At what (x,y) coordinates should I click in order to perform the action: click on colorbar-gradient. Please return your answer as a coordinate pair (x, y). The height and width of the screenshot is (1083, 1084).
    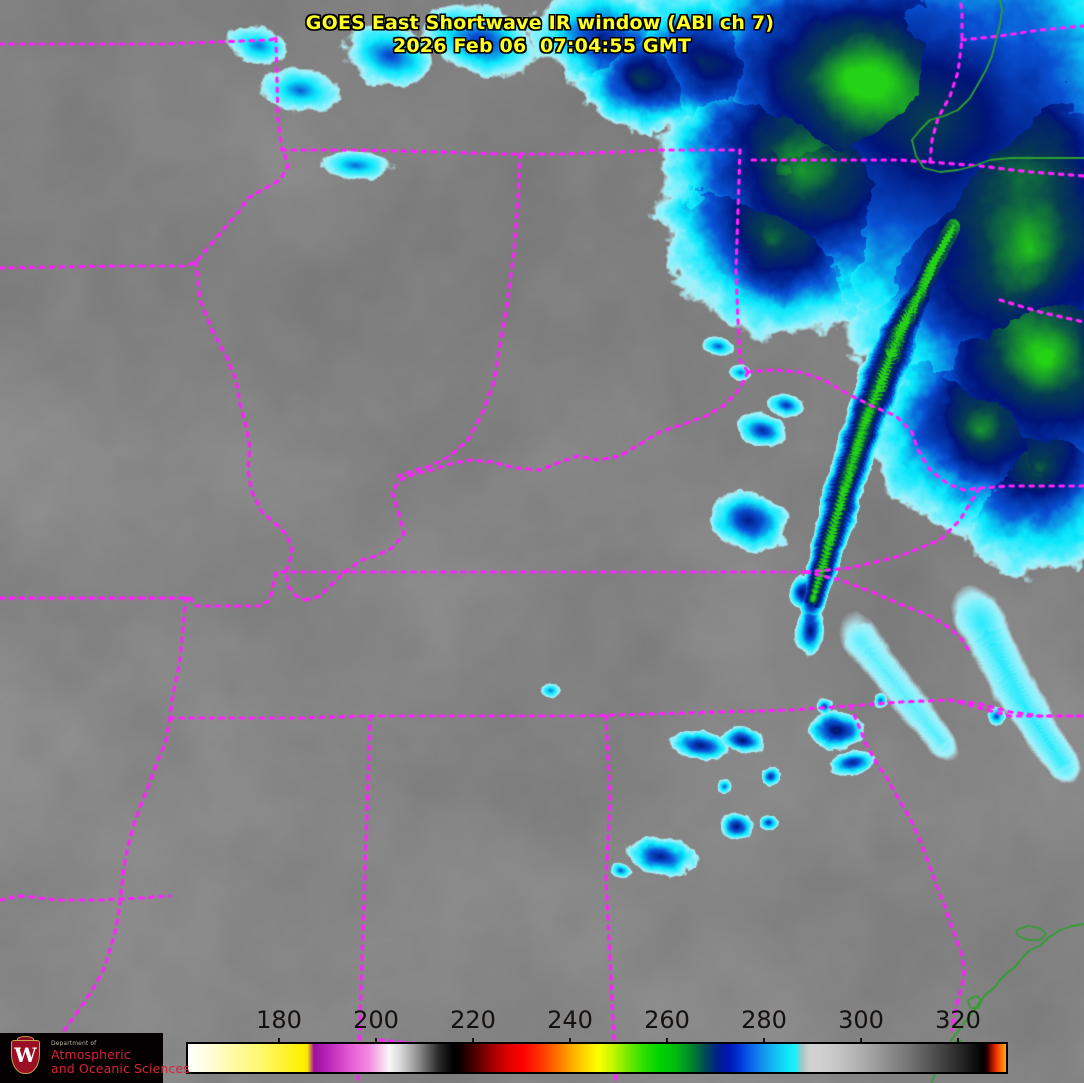
    Looking at the image, I should click on (597, 1058).